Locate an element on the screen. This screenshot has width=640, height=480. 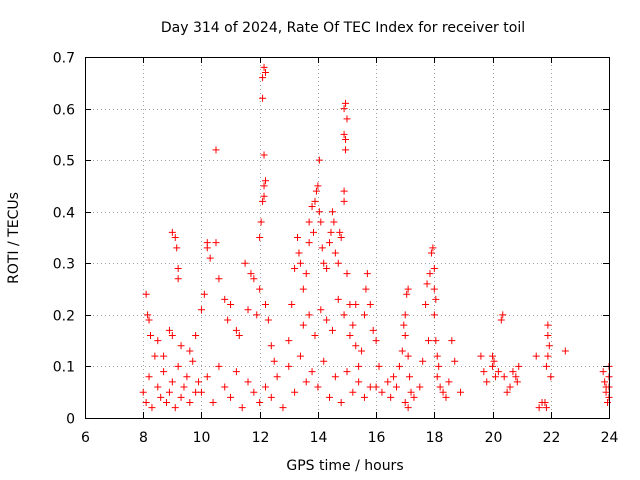
y-tick-label: 0.6 is located at coordinates (64, 111).